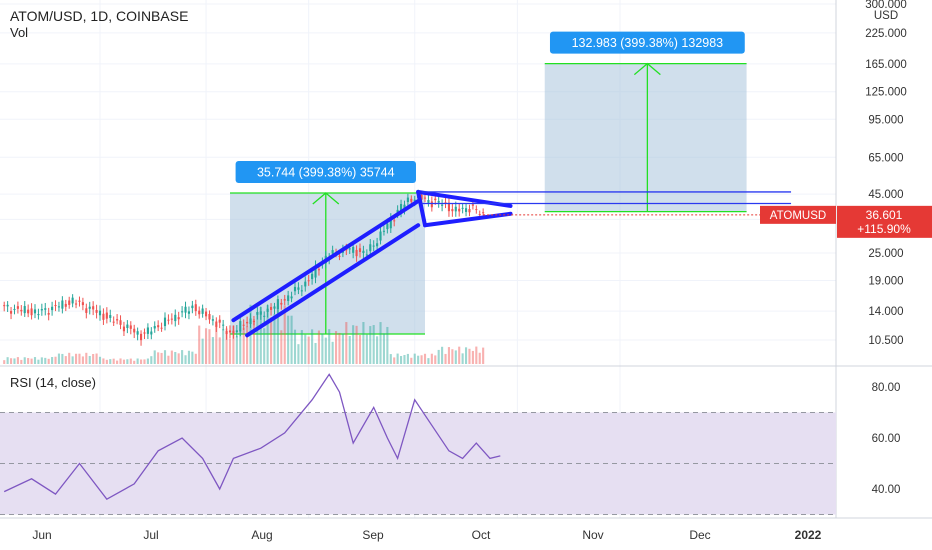  Describe the element at coordinates (886, 65) in the screenshot. I see `price-tick-label: 165.000` at that location.